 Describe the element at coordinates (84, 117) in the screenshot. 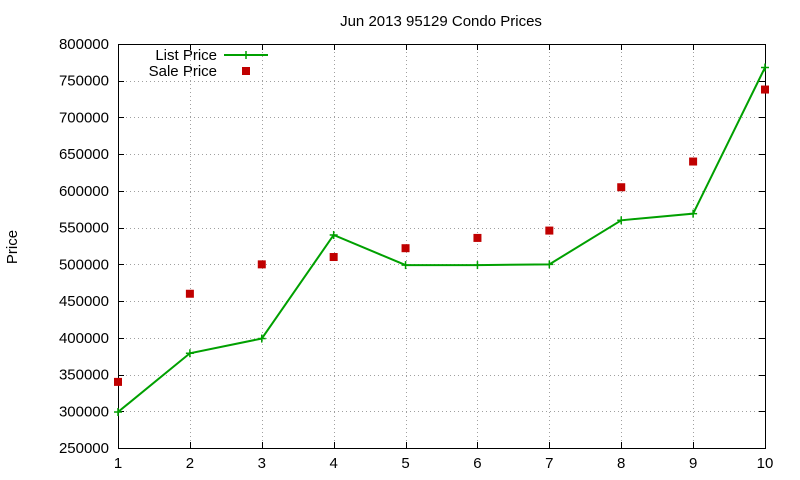

I see `y-tick-label: 700000` at that location.